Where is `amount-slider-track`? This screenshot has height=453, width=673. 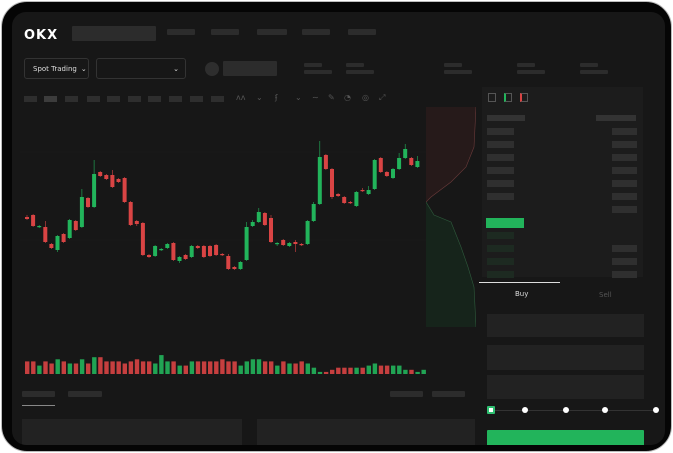 amount-slider-track is located at coordinates (574, 410).